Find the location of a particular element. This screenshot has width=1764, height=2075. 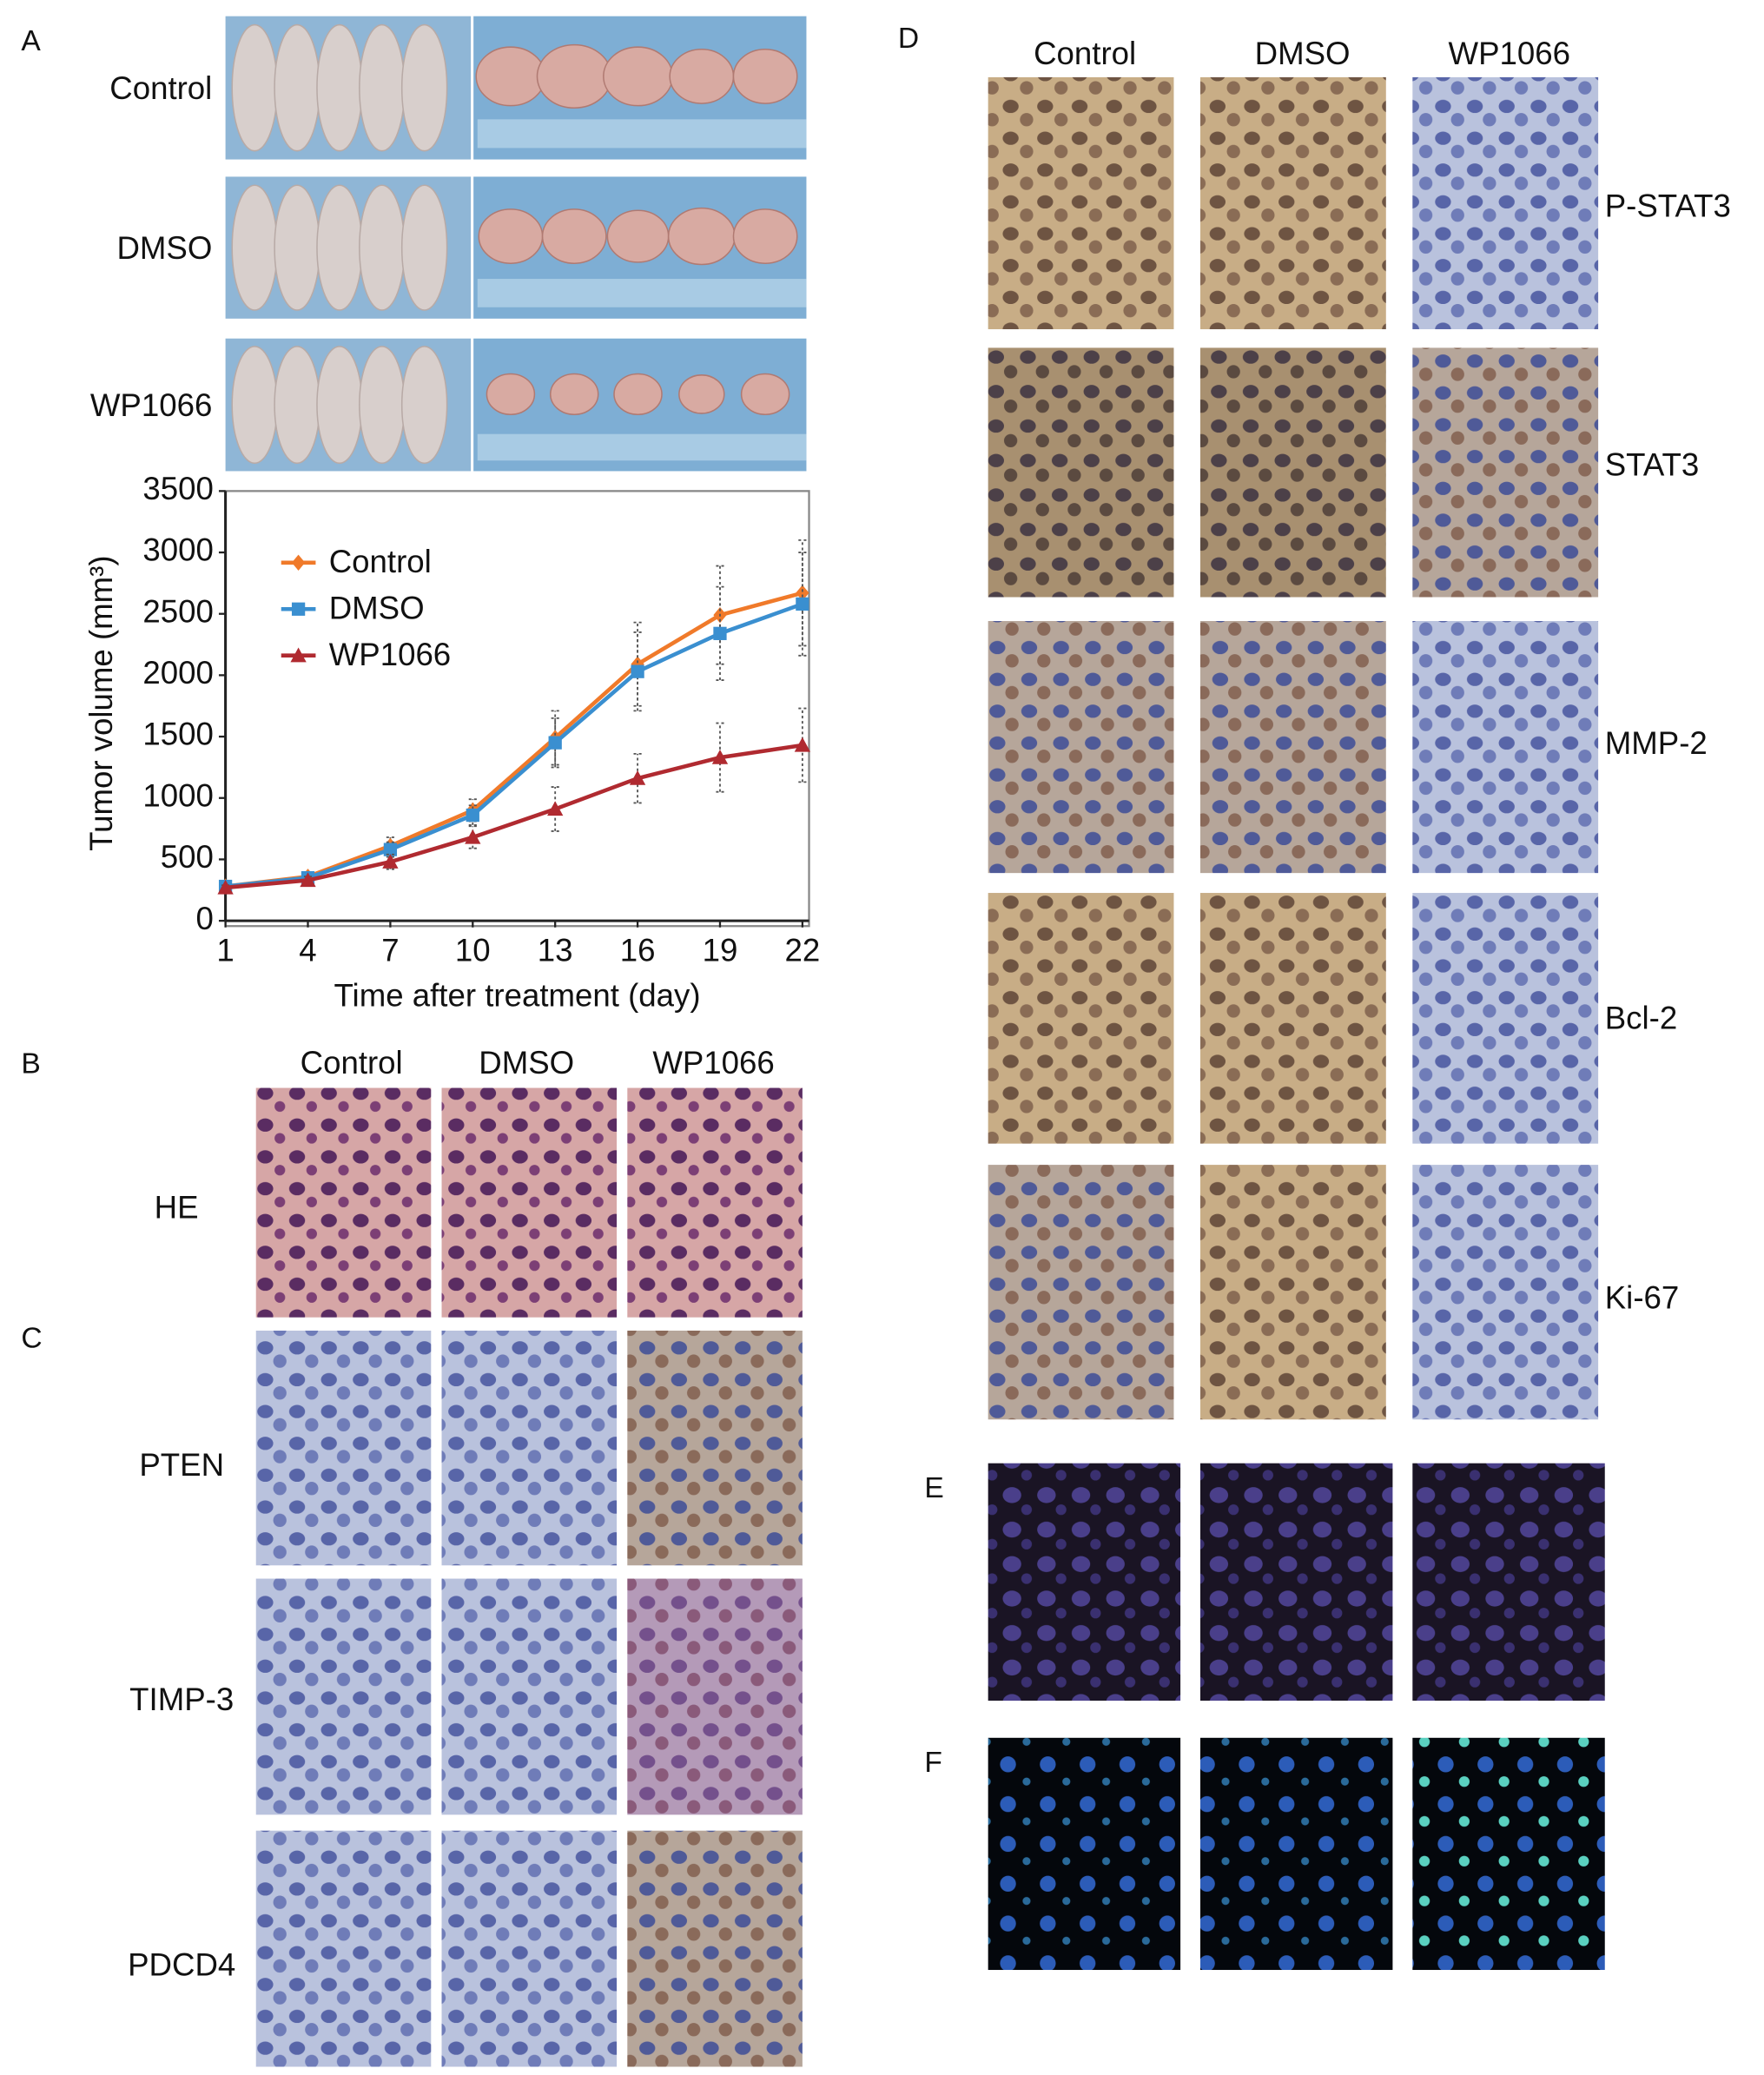

panel-label: B is located at coordinates (31, 1063).